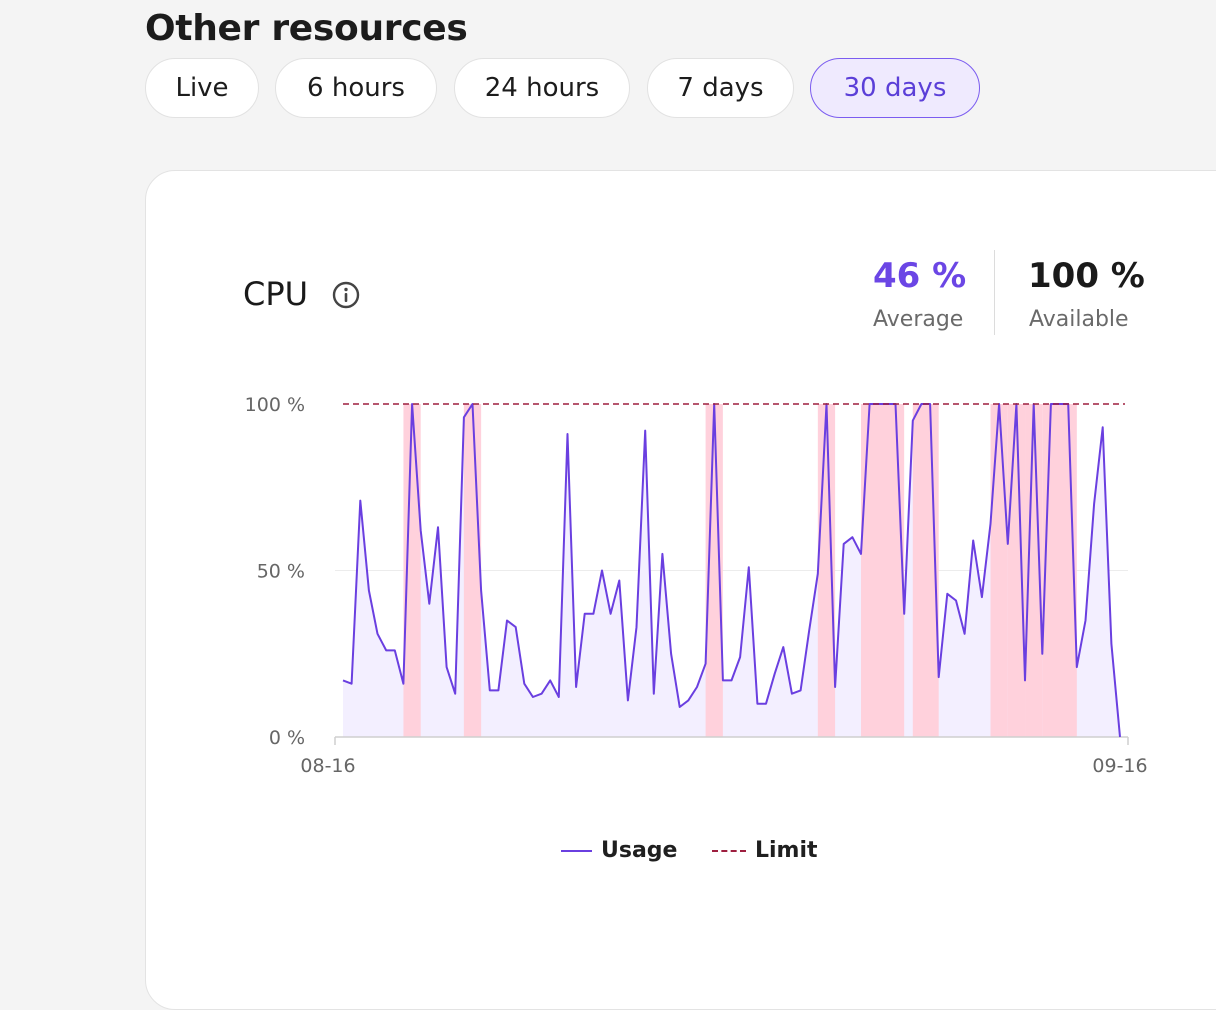 The image size is (1216, 1010). What do you see at coordinates (729, 851) in the screenshot?
I see `legend-limit-swatch` at bounding box center [729, 851].